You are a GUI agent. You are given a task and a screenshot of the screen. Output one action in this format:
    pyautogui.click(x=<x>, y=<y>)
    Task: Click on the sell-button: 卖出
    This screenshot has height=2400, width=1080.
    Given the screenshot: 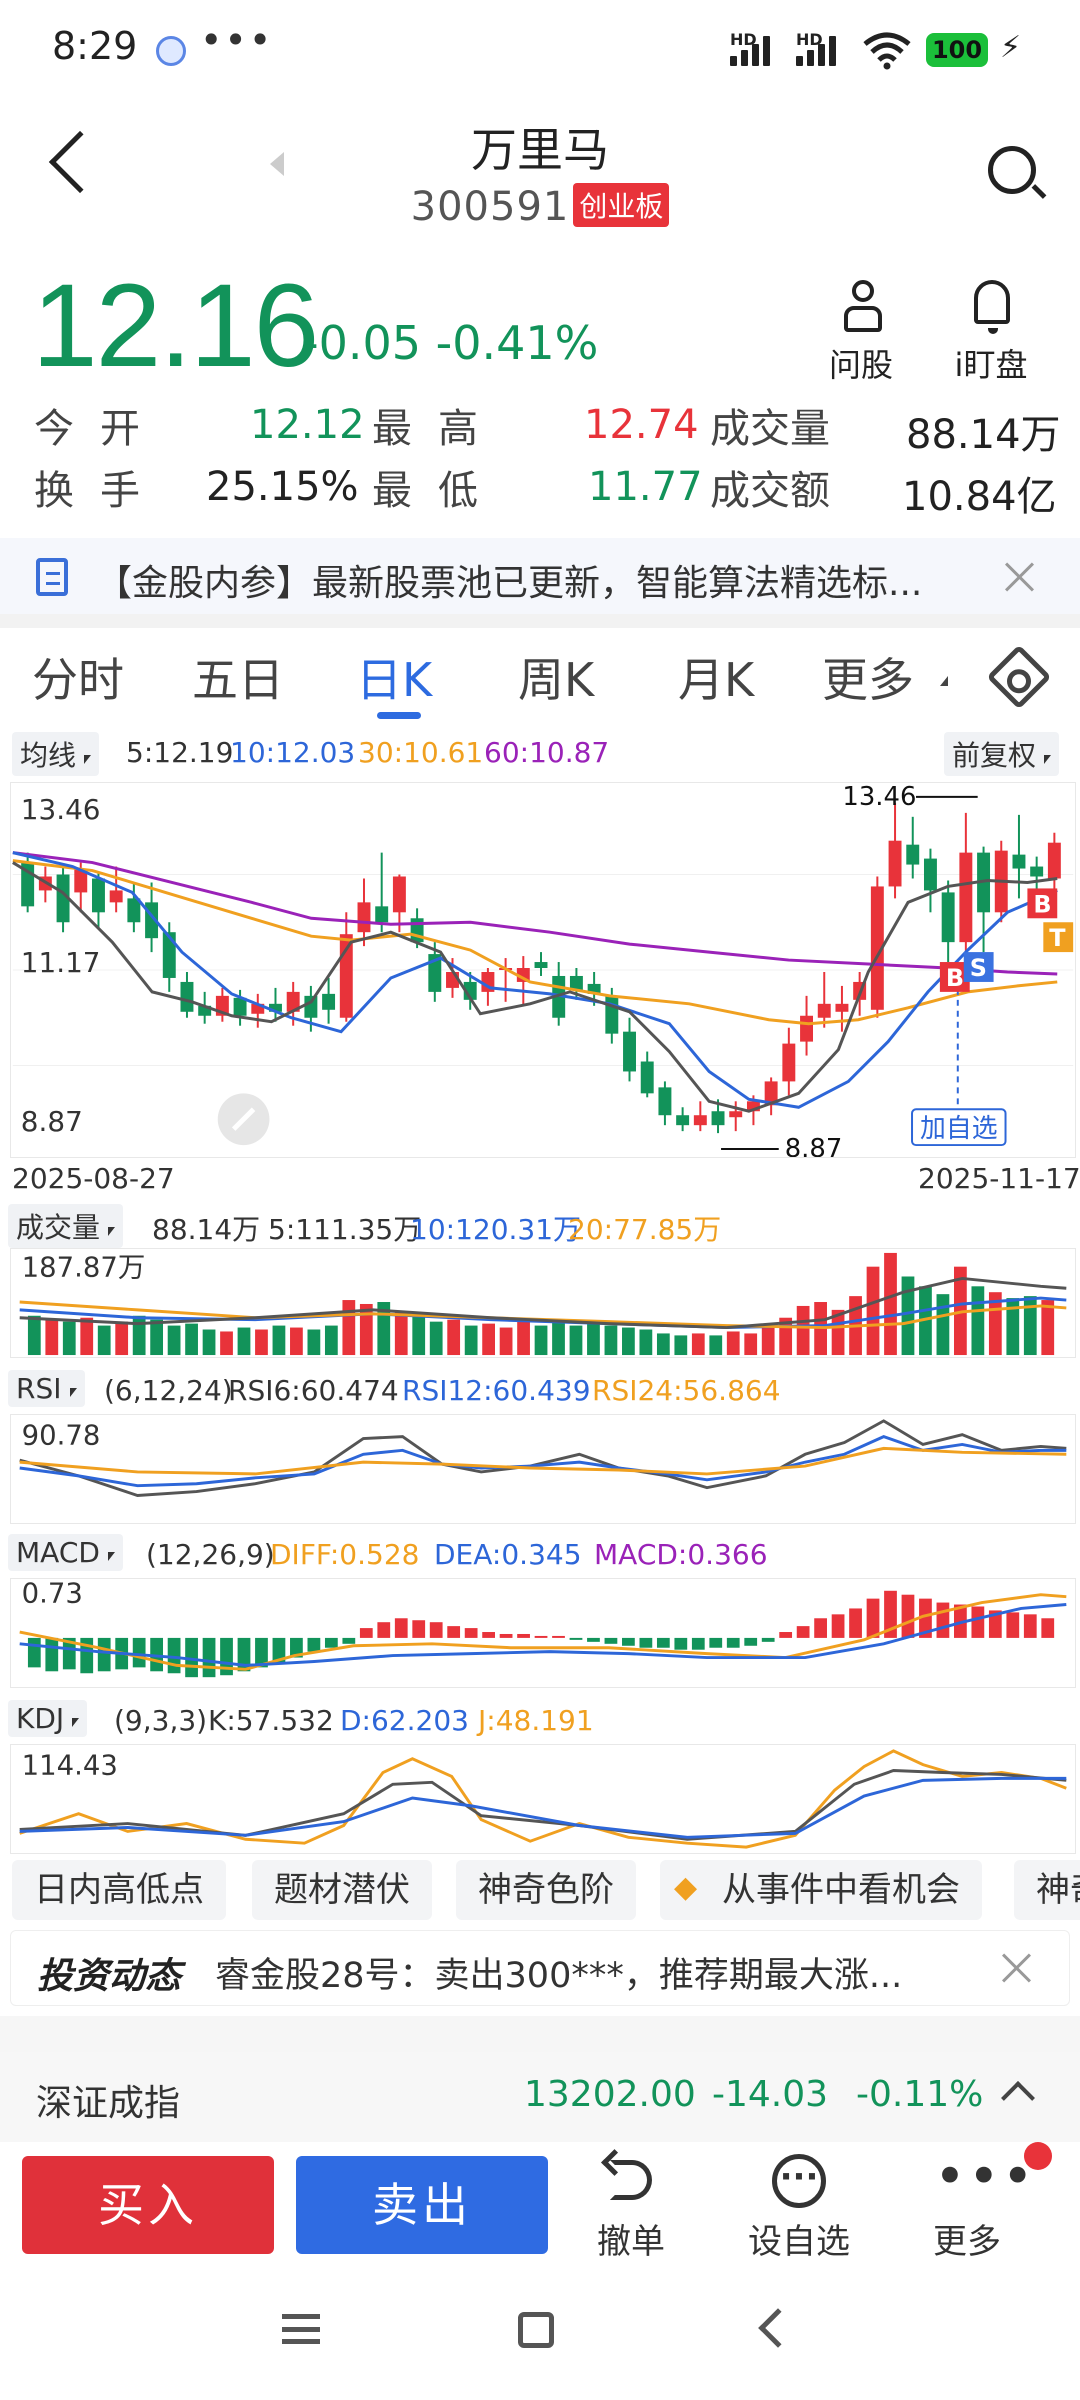 What is the action you would take?
    pyautogui.click(x=422, y=2205)
    